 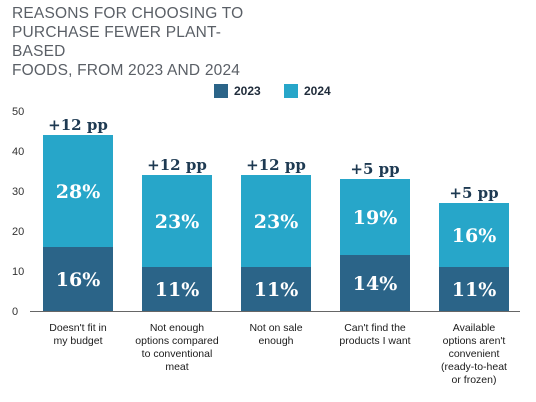 What do you see at coordinates (474, 328) in the screenshot?
I see `category-label-line: Available` at bounding box center [474, 328].